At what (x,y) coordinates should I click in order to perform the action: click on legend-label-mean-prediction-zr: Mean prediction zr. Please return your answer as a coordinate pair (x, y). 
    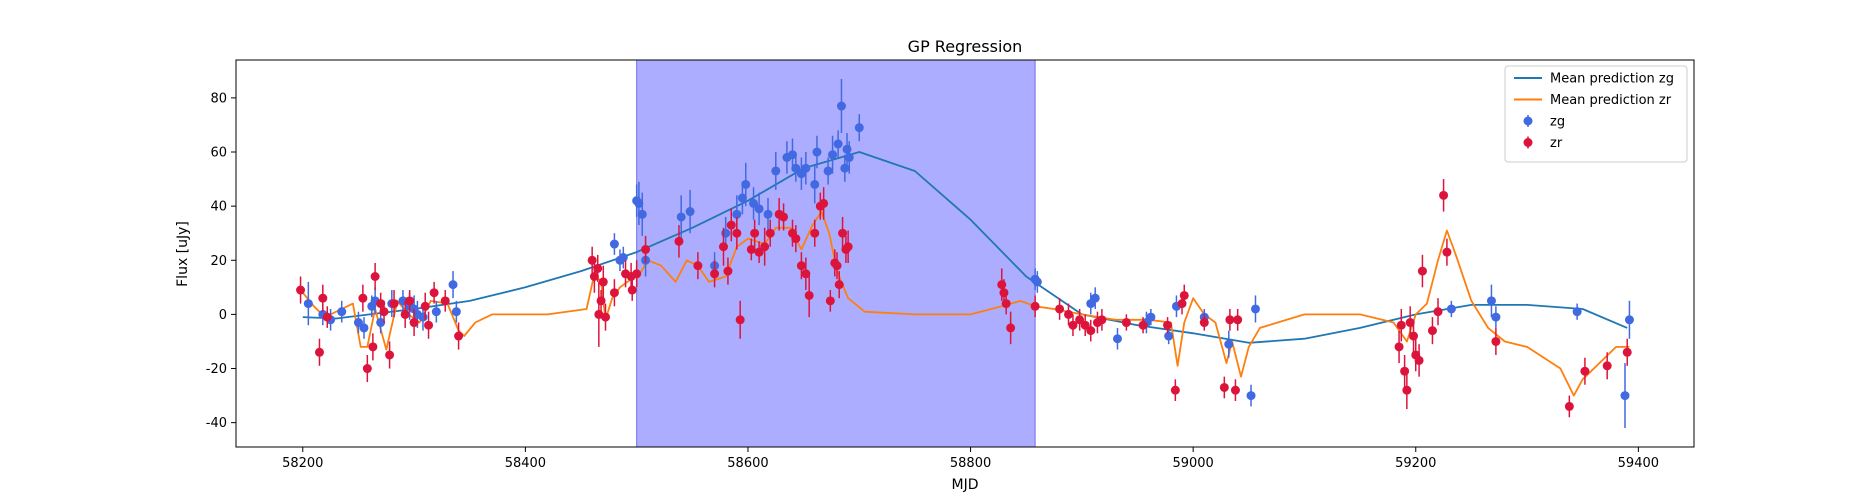
    Looking at the image, I should click on (1611, 100).